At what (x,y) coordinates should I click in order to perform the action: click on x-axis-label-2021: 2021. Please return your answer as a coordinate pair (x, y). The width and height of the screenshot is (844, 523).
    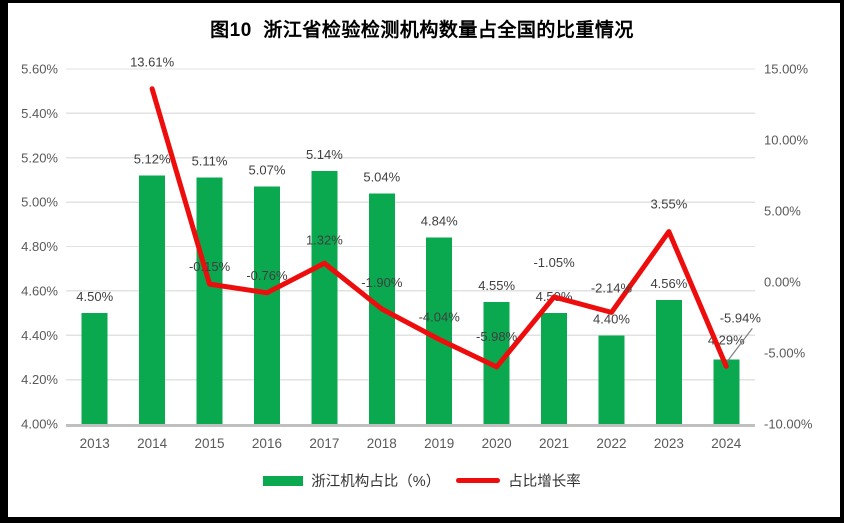
    Looking at the image, I should click on (554, 443).